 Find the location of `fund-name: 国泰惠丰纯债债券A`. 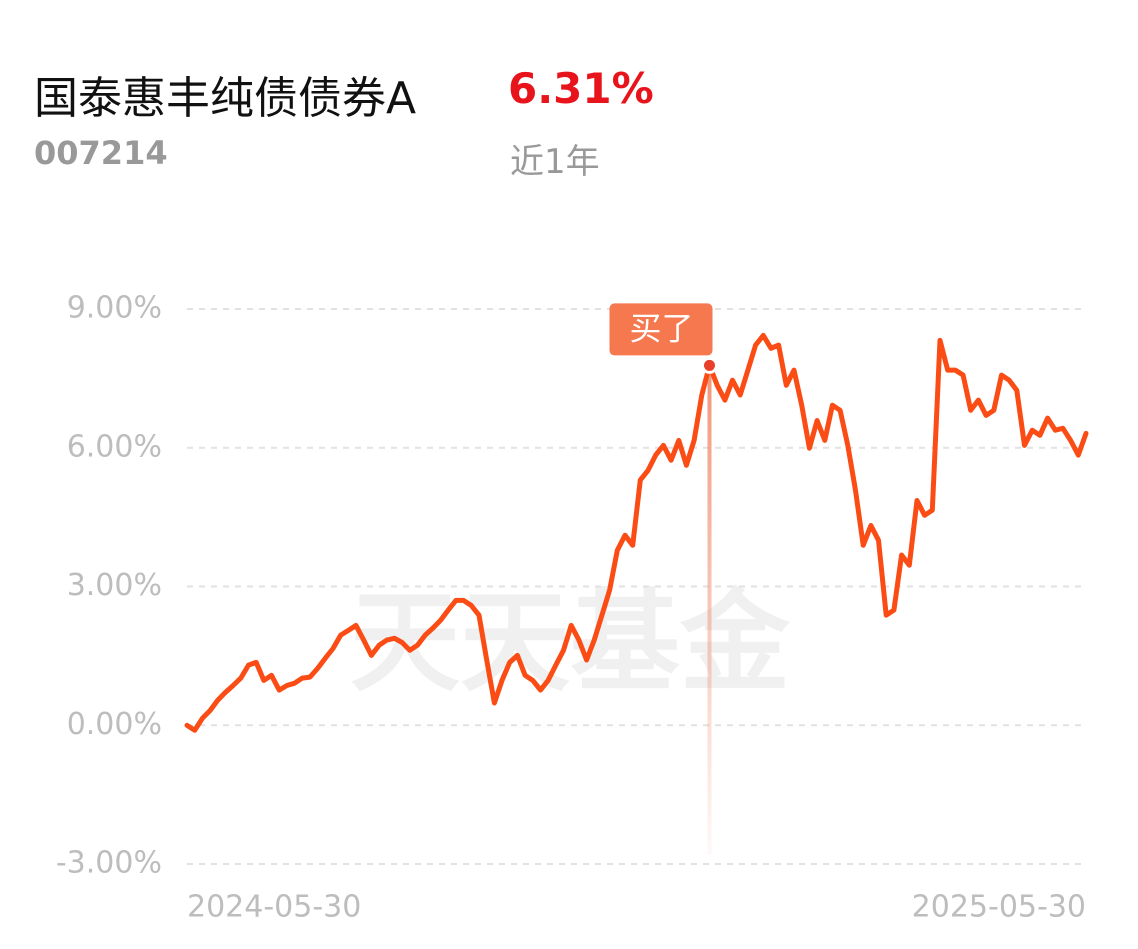

fund-name: 国泰惠丰纯债债券A is located at coordinates (225, 98).